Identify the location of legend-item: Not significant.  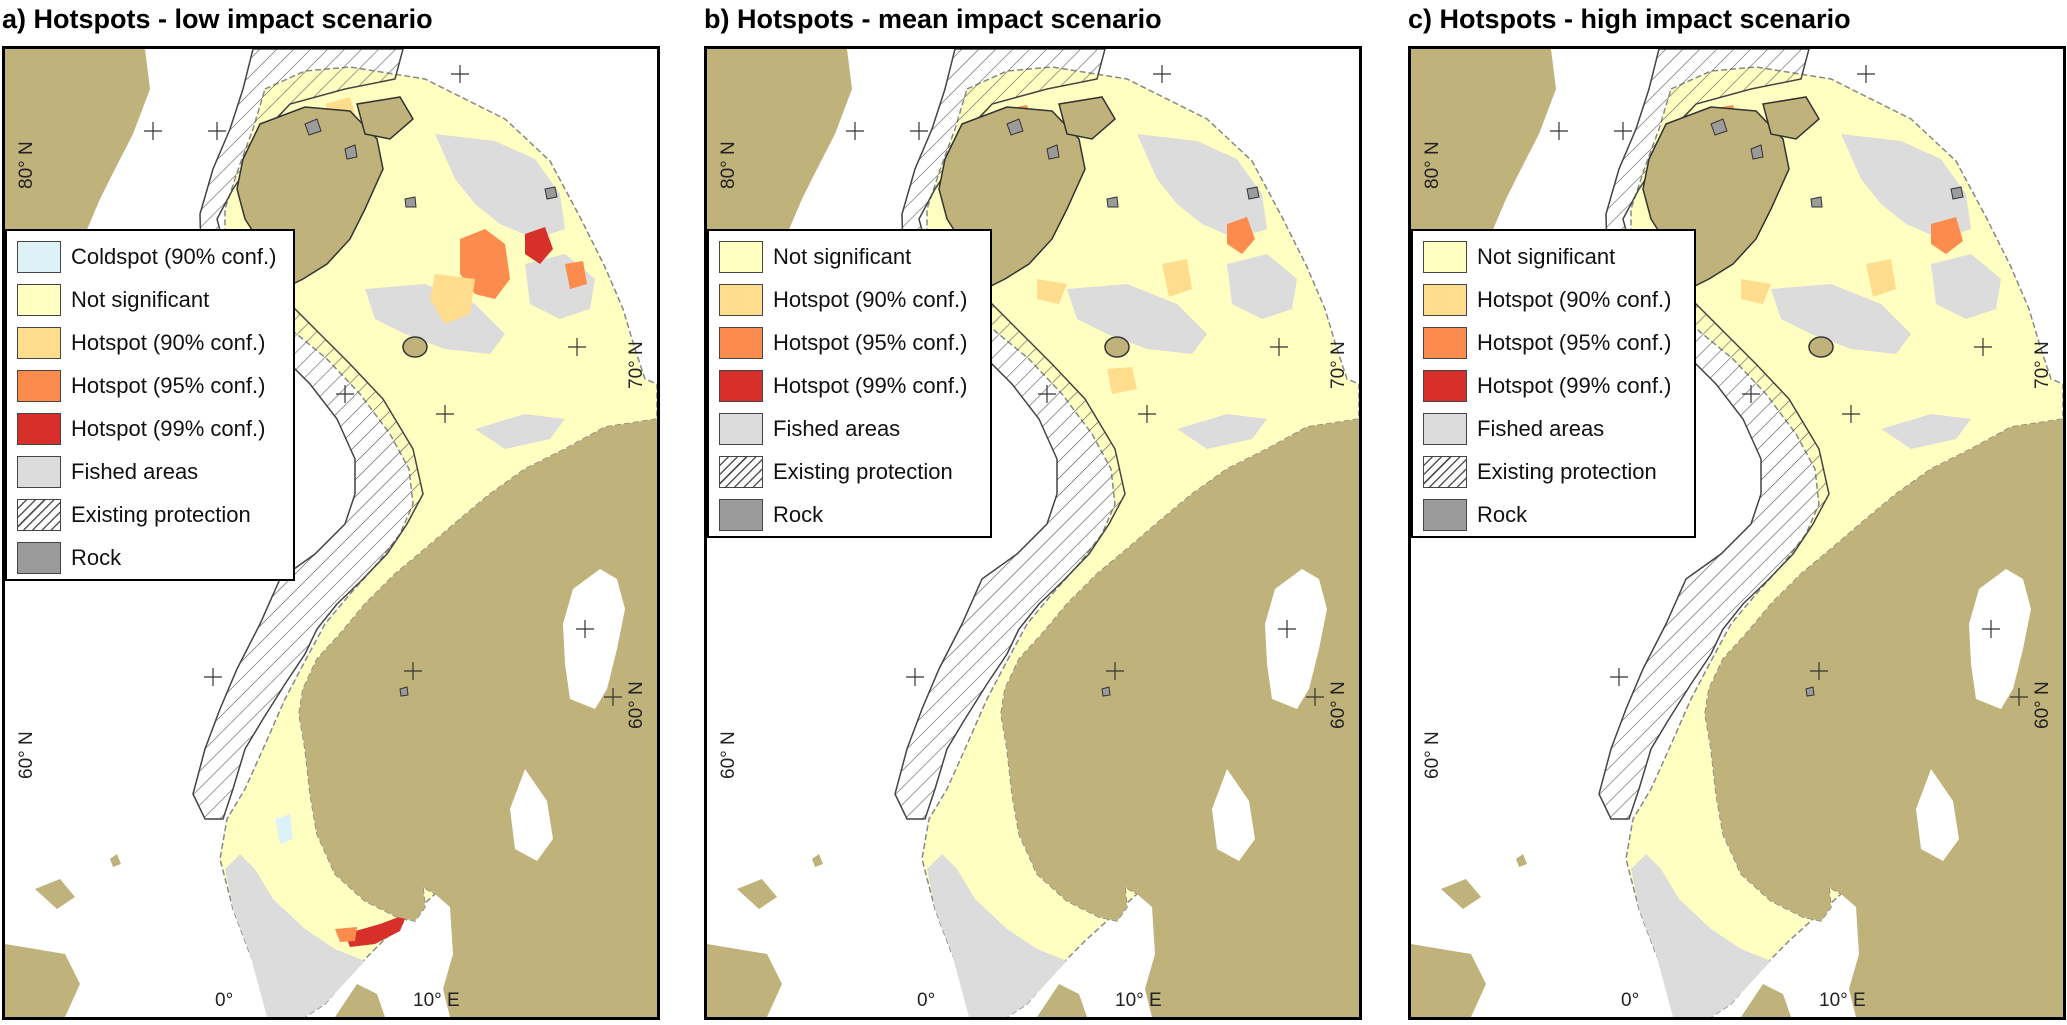
(1553, 256).